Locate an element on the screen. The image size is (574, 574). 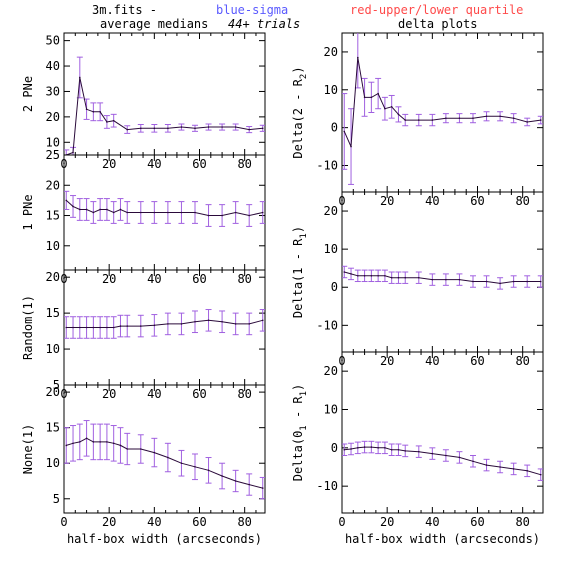
quartile-label: red-upper/lower quartile is located at coordinates (436, 10).